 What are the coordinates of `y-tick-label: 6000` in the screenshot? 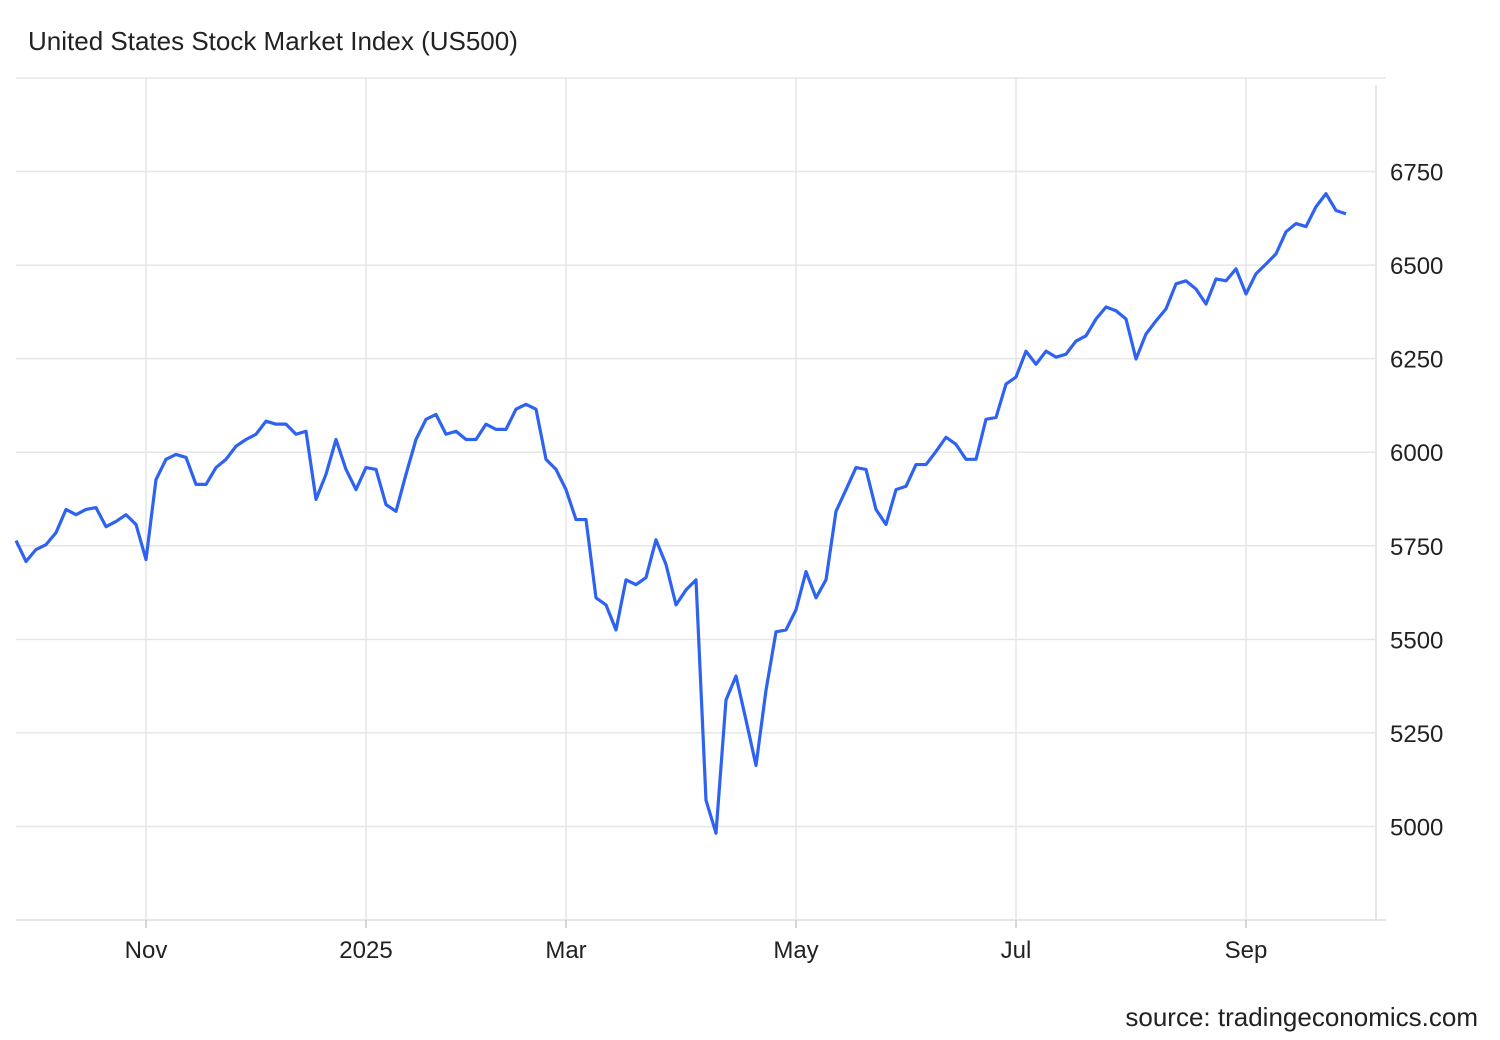 It's located at (1416, 453).